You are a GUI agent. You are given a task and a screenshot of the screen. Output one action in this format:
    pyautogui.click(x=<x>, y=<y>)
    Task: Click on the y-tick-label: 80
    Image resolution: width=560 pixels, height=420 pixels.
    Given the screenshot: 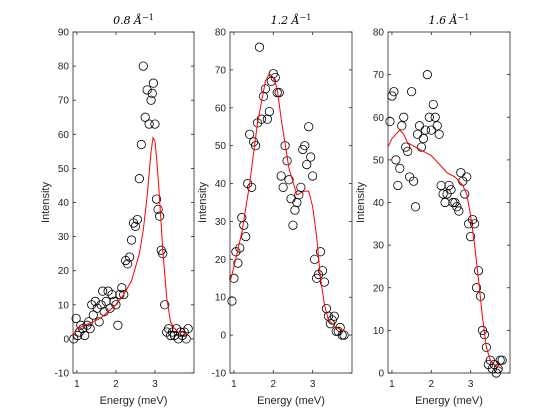 What is the action you would take?
    pyautogui.click(x=379, y=33)
    